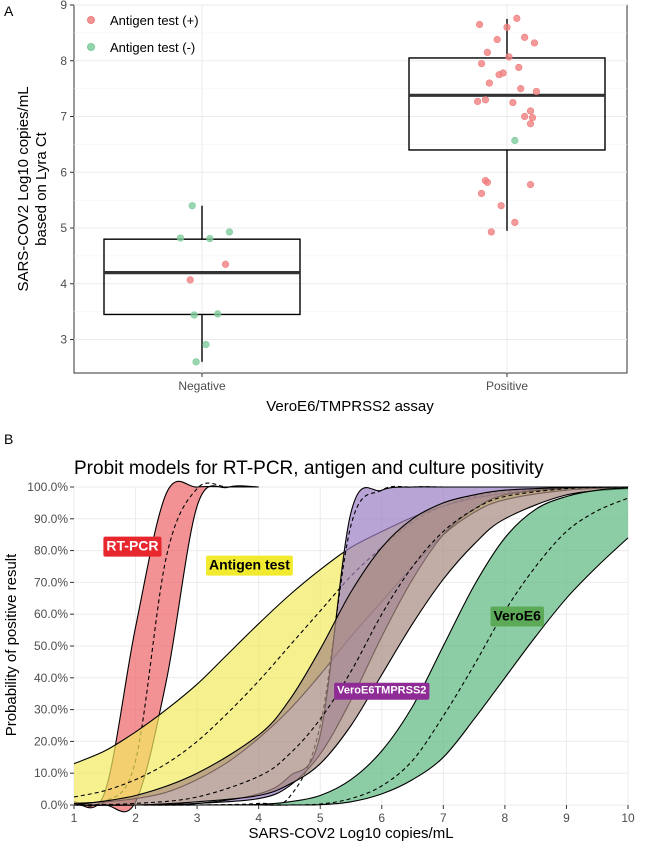  What do you see at coordinates (135, 818) in the screenshot?
I see `x-tick-label-b: 2` at bounding box center [135, 818].